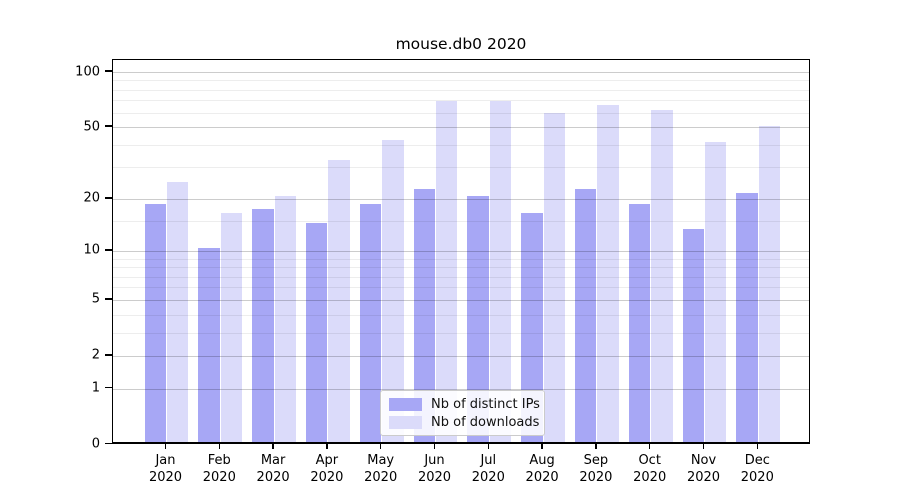  What do you see at coordinates (178, 312) in the screenshot?
I see `bar-nb-of-downloads-jan` at bounding box center [178, 312].